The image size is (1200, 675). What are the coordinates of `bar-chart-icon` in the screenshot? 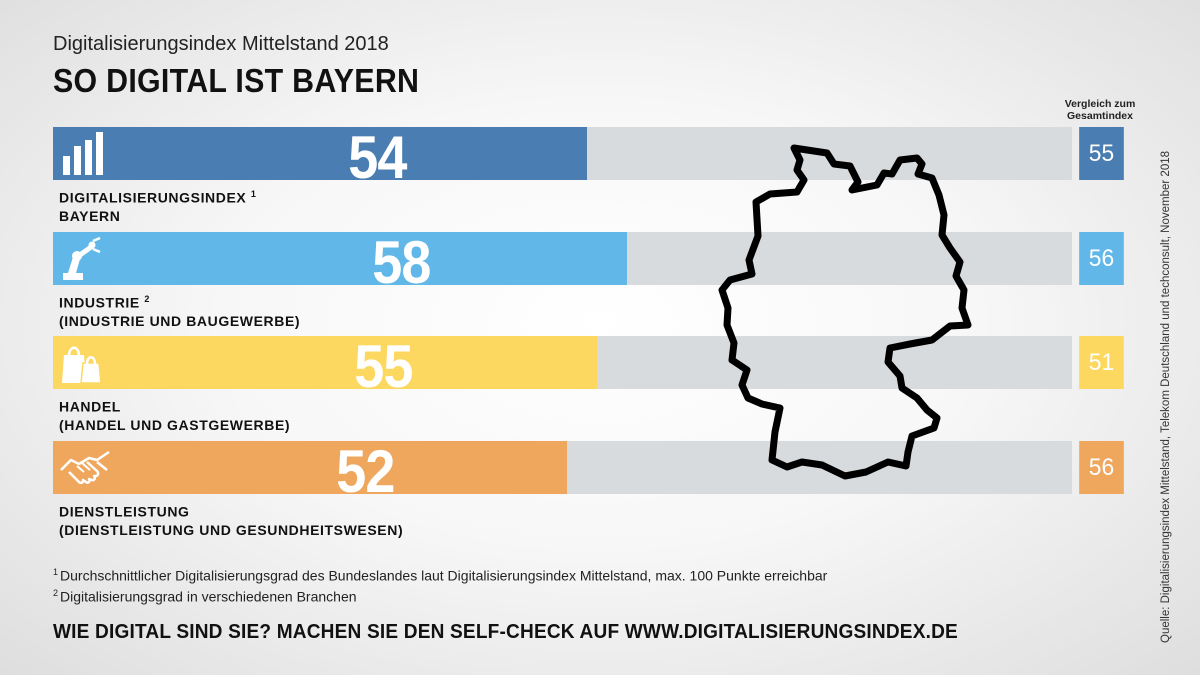 It's located at (83, 153).